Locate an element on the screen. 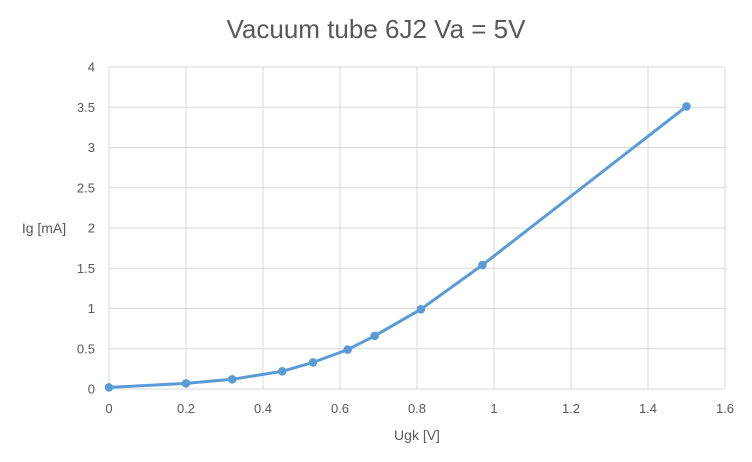 The image size is (752, 462). x-tick-label: 1.4 is located at coordinates (648, 408).